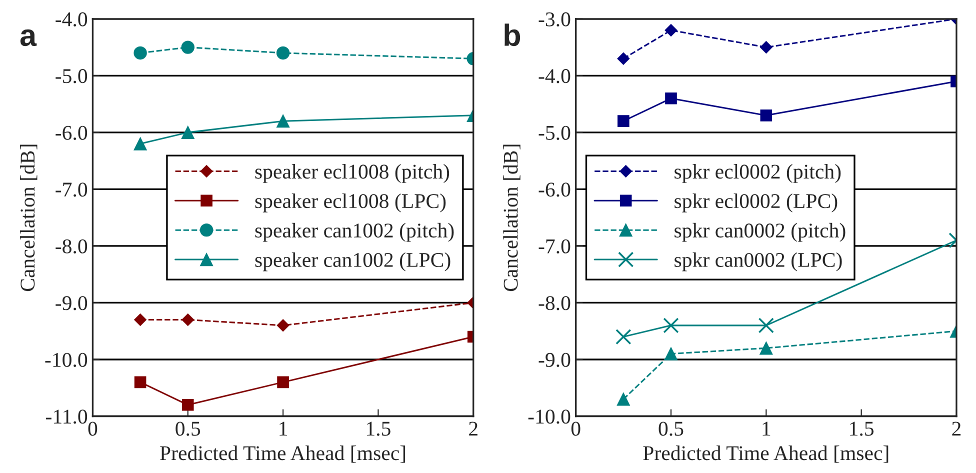 The height and width of the screenshot is (473, 976). What do you see at coordinates (758, 262) in the screenshot?
I see `legend-label: spkr can0002 (LPC)` at bounding box center [758, 262].